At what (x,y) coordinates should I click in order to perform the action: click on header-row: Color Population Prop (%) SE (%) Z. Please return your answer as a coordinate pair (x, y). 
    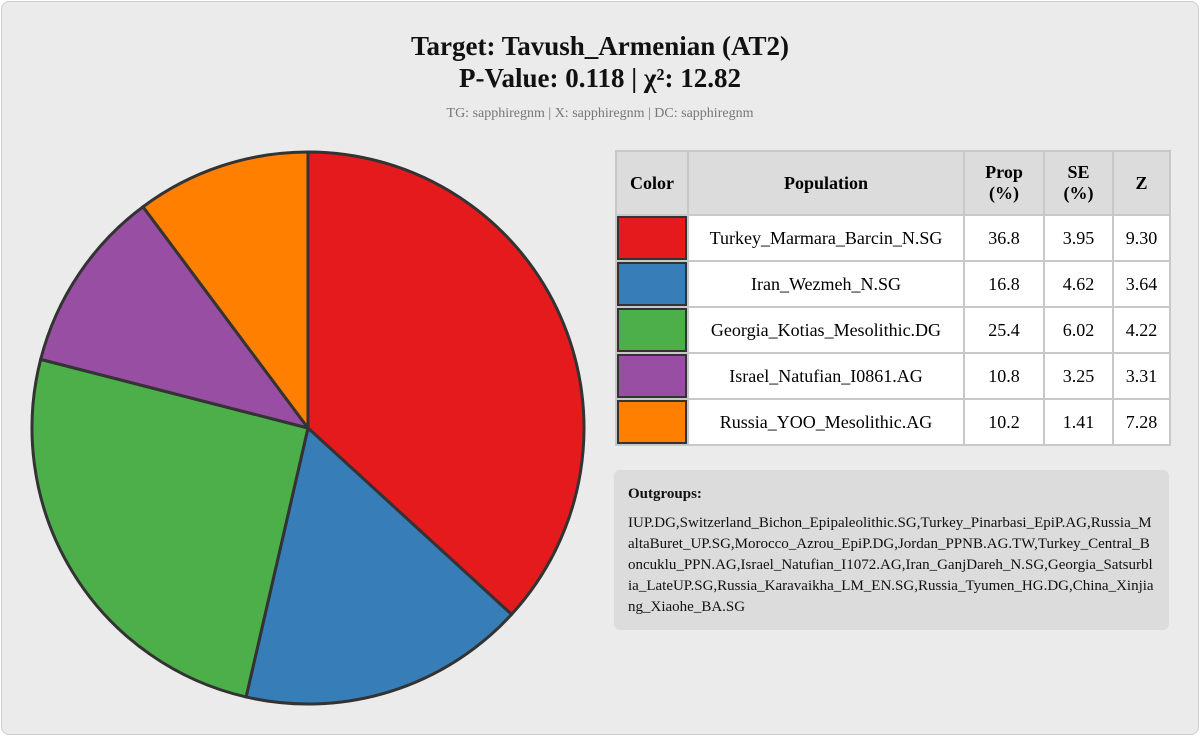
    Looking at the image, I should click on (893, 183).